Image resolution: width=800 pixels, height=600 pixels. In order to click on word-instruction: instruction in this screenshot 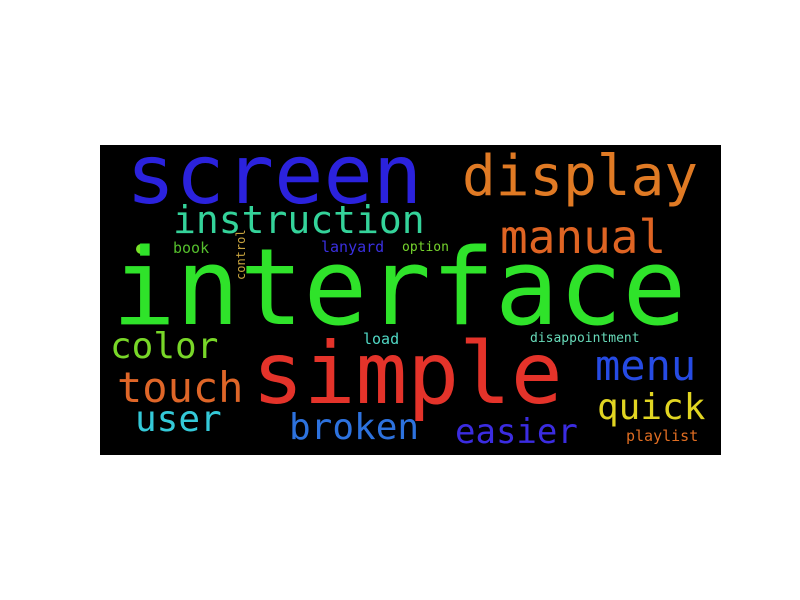, I will do `click(299, 220)`.